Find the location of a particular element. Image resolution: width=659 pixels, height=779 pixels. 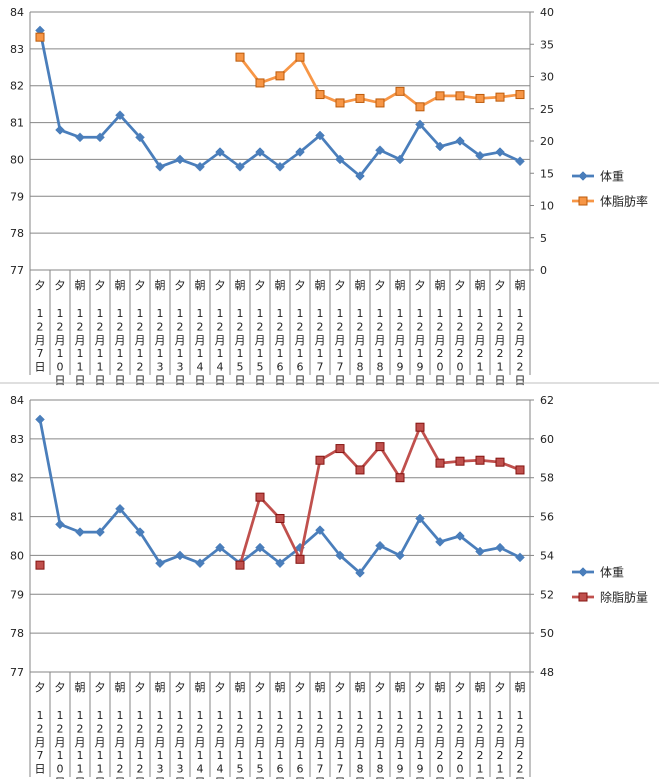

y-left-tick-label: 81 is located at coordinates (17, 517).